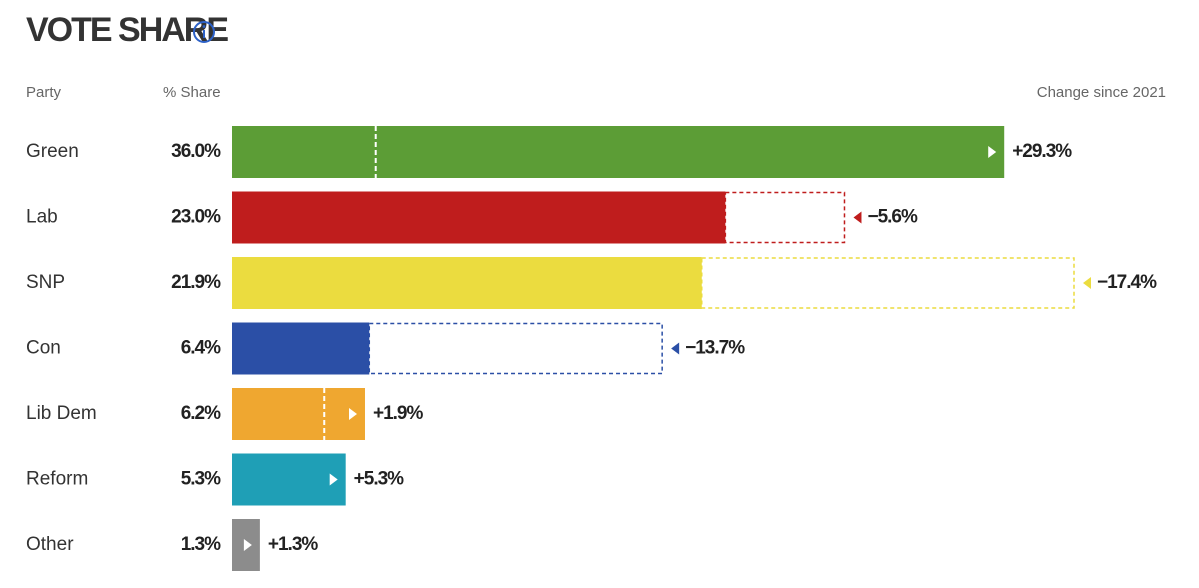  I want to click on share-label: 1.3%, so click(201, 544).